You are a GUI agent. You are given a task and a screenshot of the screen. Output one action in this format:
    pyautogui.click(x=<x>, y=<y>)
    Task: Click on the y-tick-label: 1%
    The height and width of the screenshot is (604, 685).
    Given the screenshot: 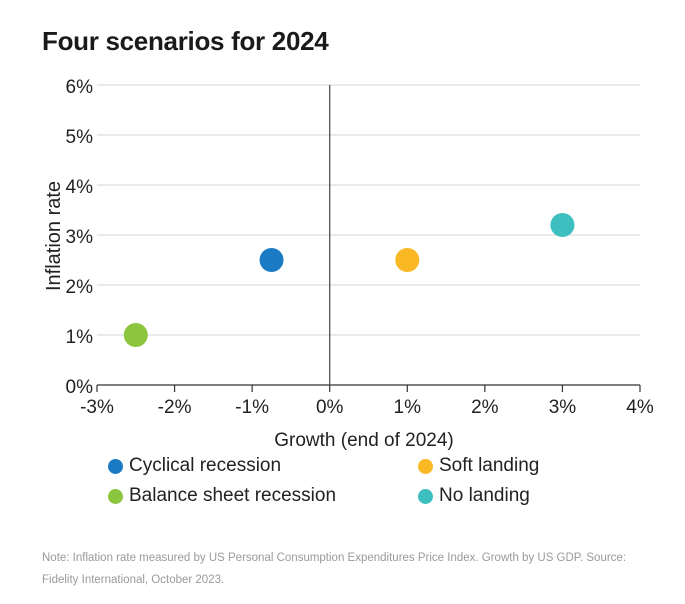 What is the action you would take?
    pyautogui.click(x=80, y=337)
    